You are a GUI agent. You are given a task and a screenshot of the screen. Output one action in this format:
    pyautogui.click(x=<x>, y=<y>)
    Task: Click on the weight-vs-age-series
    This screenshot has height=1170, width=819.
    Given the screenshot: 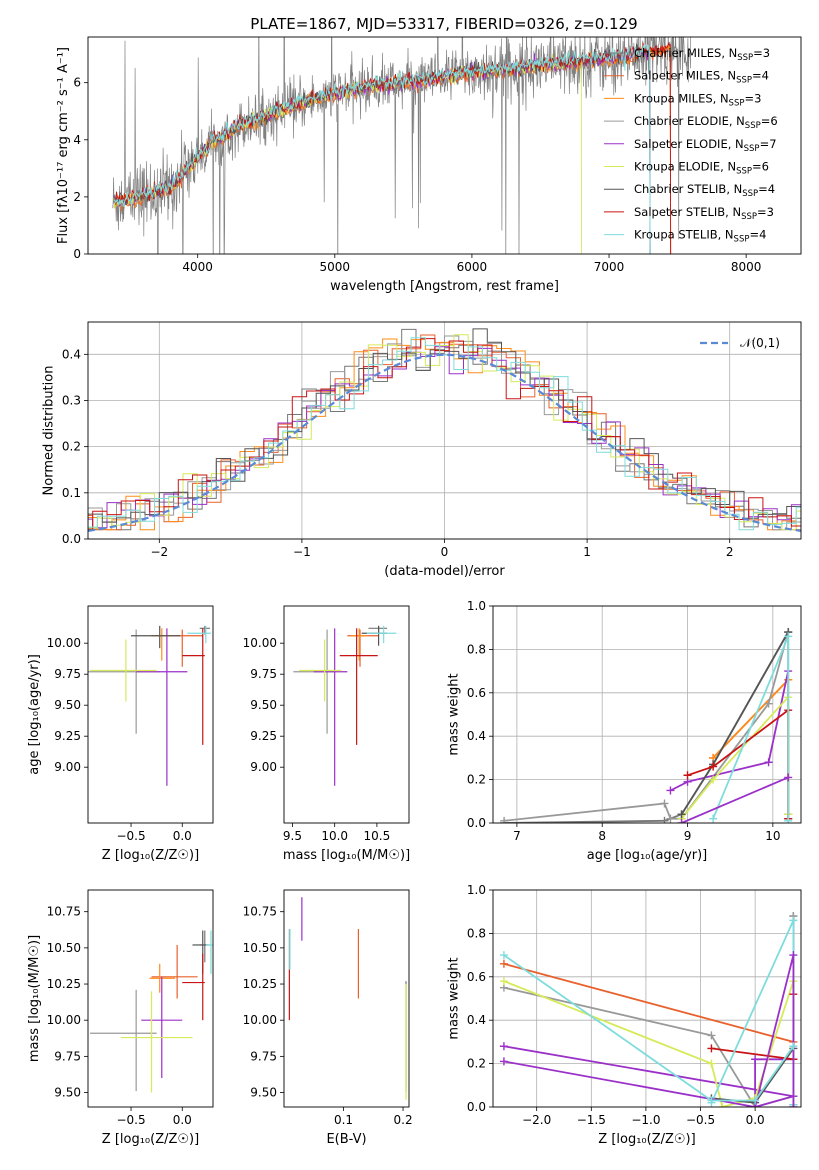 What is the action you would take?
    pyautogui.click(x=646, y=725)
    